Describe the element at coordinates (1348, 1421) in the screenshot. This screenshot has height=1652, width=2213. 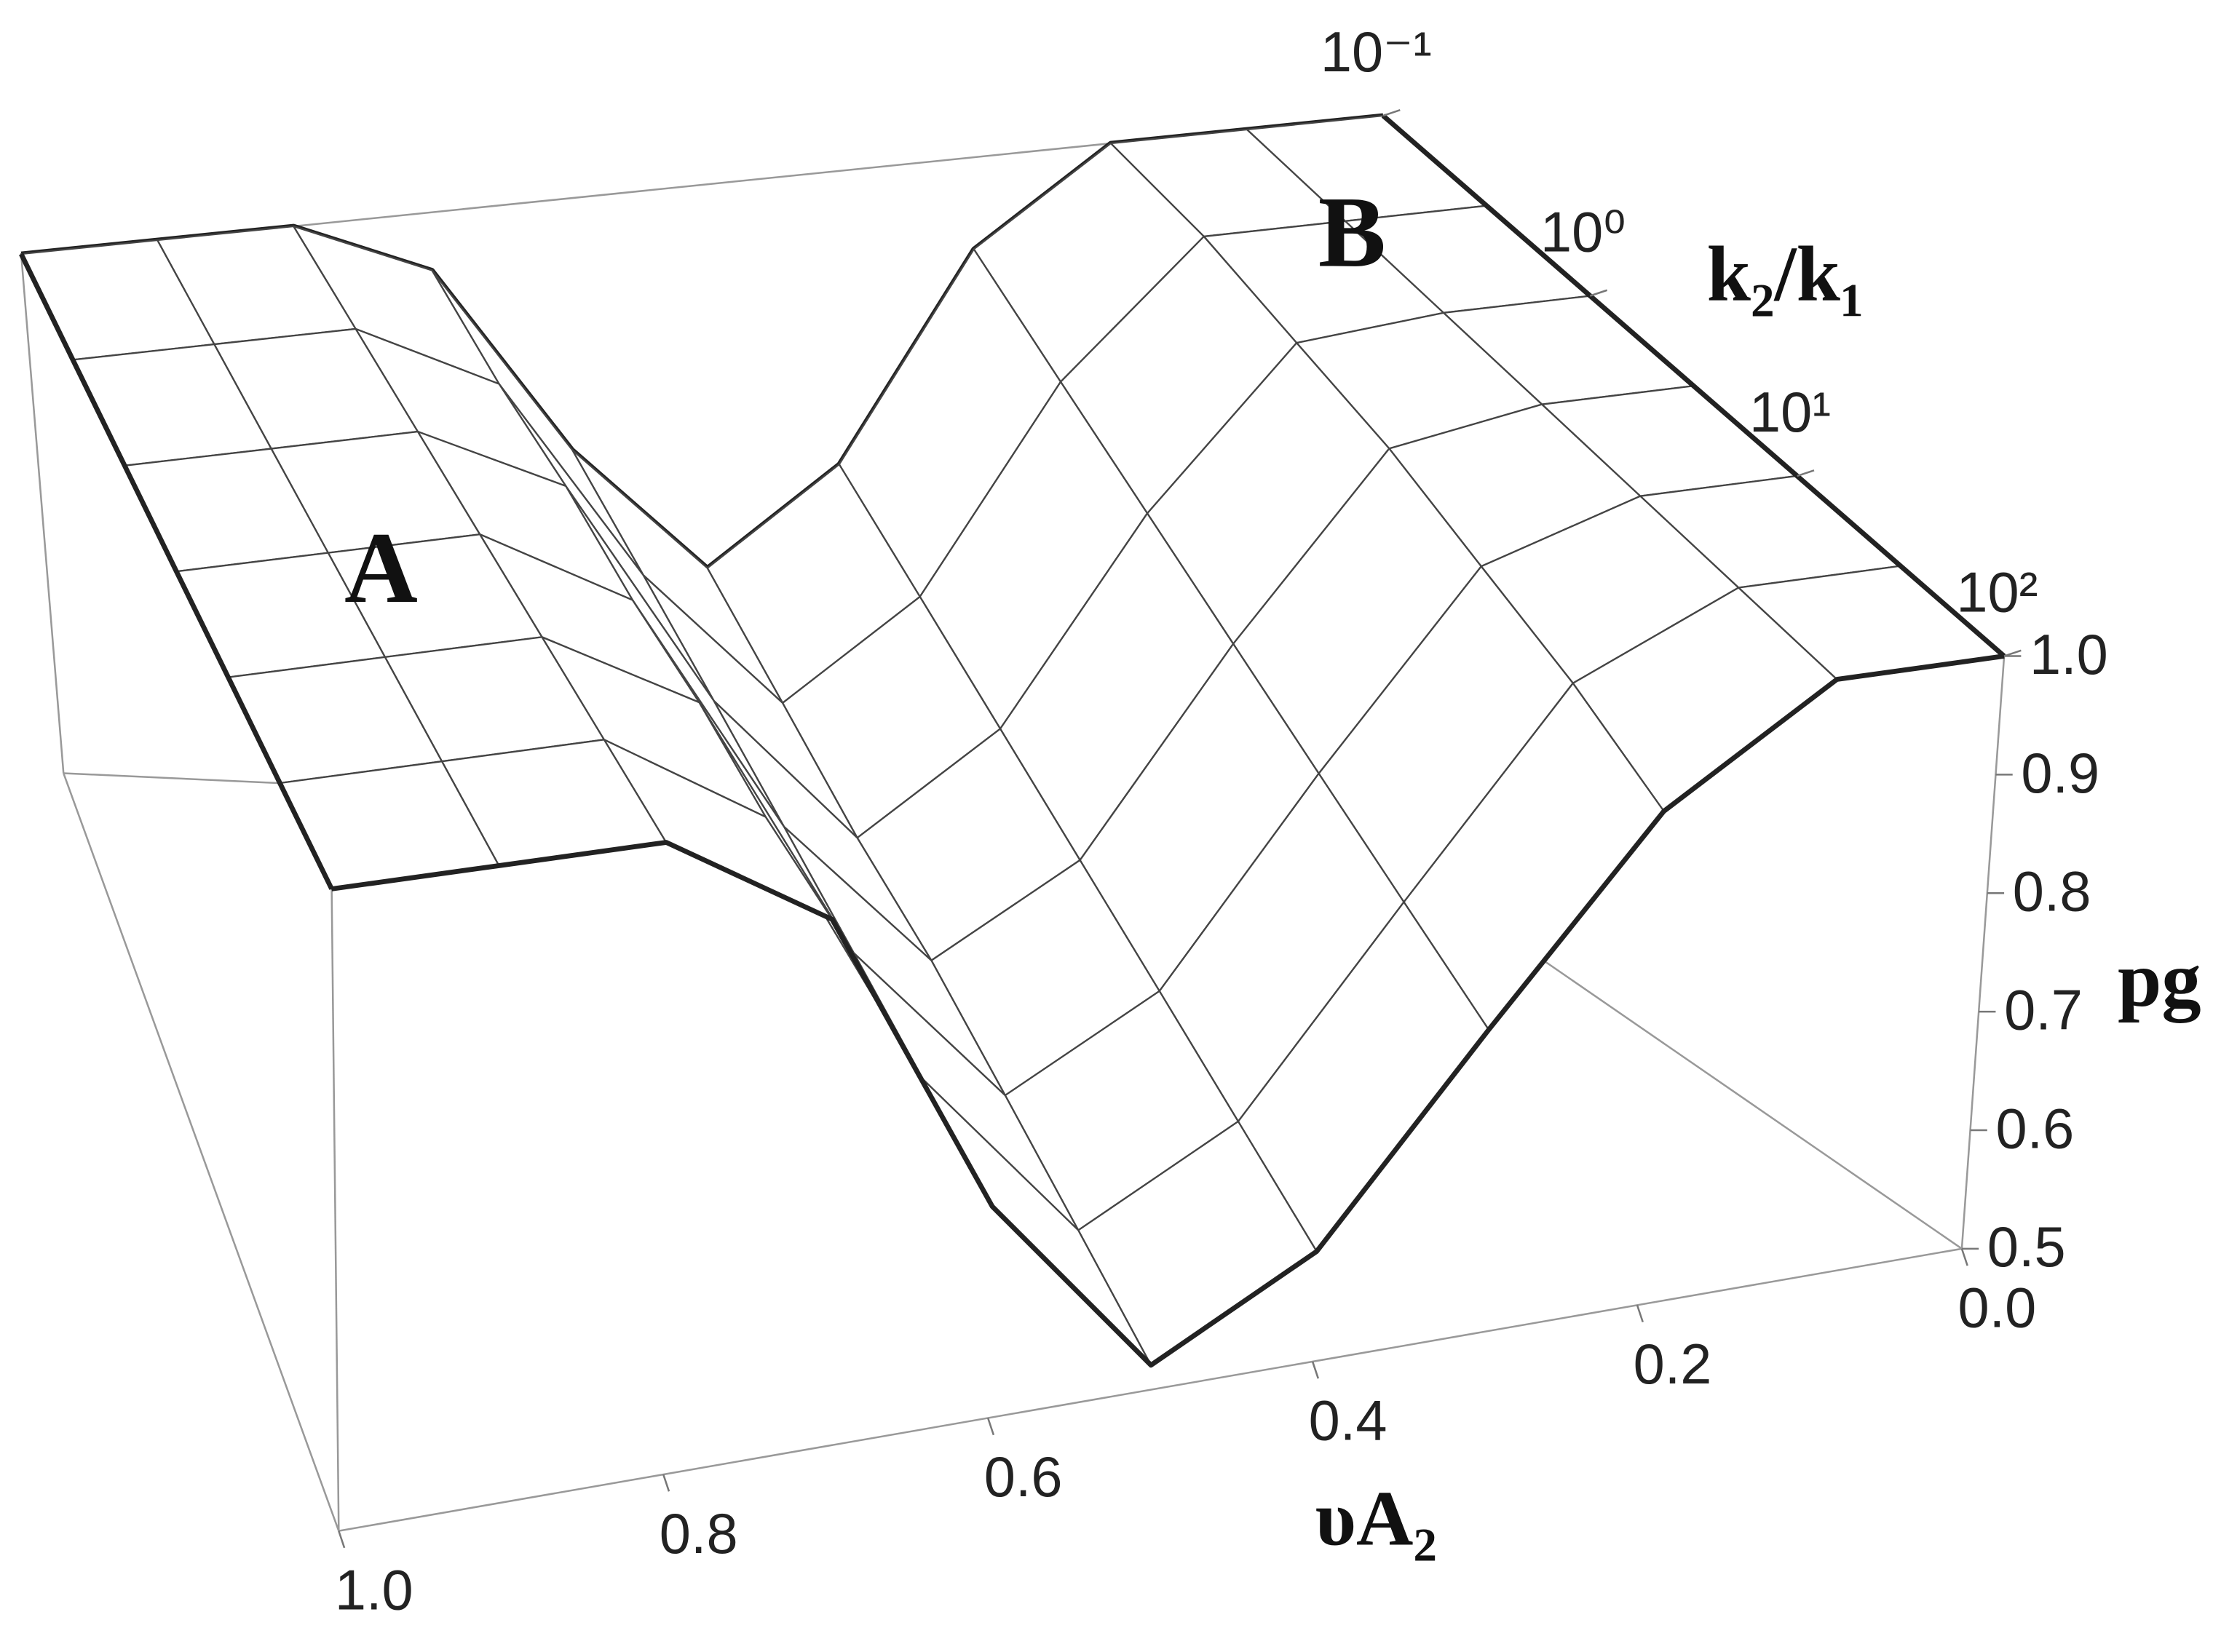
I see `x-tick-label: 0.4` at that location.